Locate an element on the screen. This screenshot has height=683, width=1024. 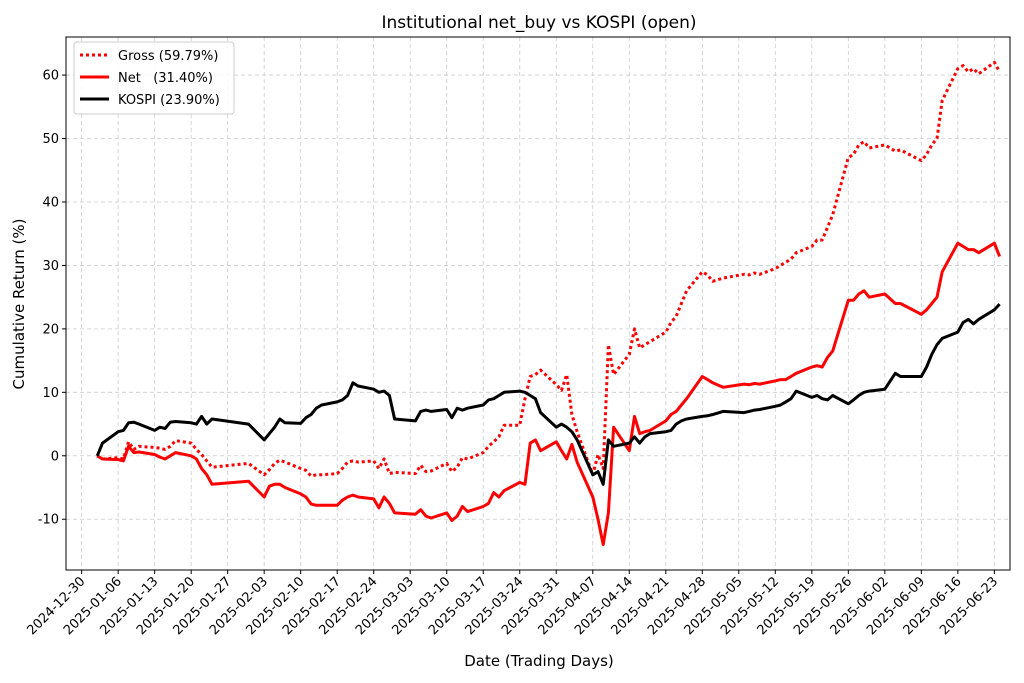
y-tick-label: 10 is located at coordinates (50, 393).